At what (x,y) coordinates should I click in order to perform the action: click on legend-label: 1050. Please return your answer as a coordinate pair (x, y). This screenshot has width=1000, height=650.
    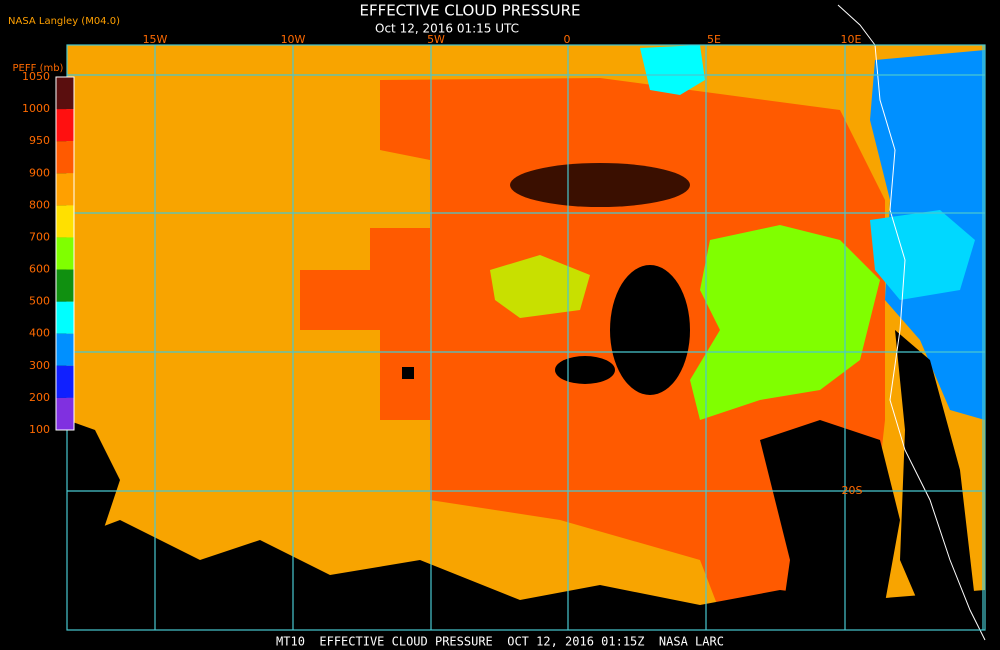
    Looking at the image, I should click on (36, 76).